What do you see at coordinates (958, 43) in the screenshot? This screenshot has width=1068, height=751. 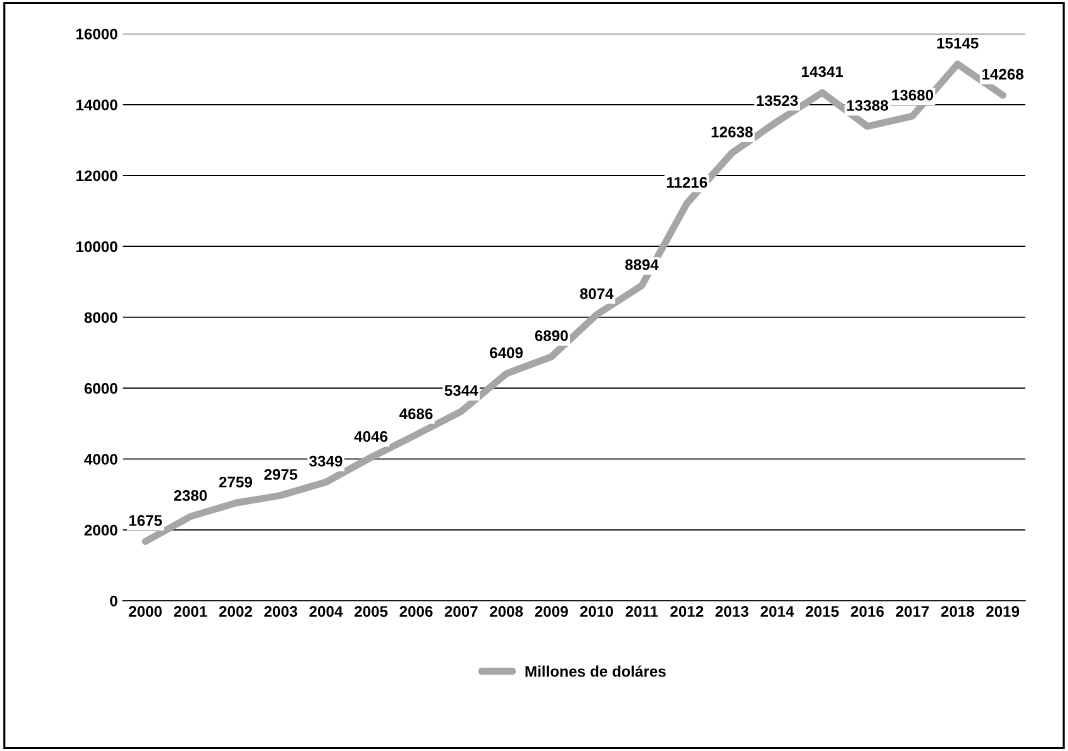 I see `data-label: 15145` at bounding box center [958, 43].